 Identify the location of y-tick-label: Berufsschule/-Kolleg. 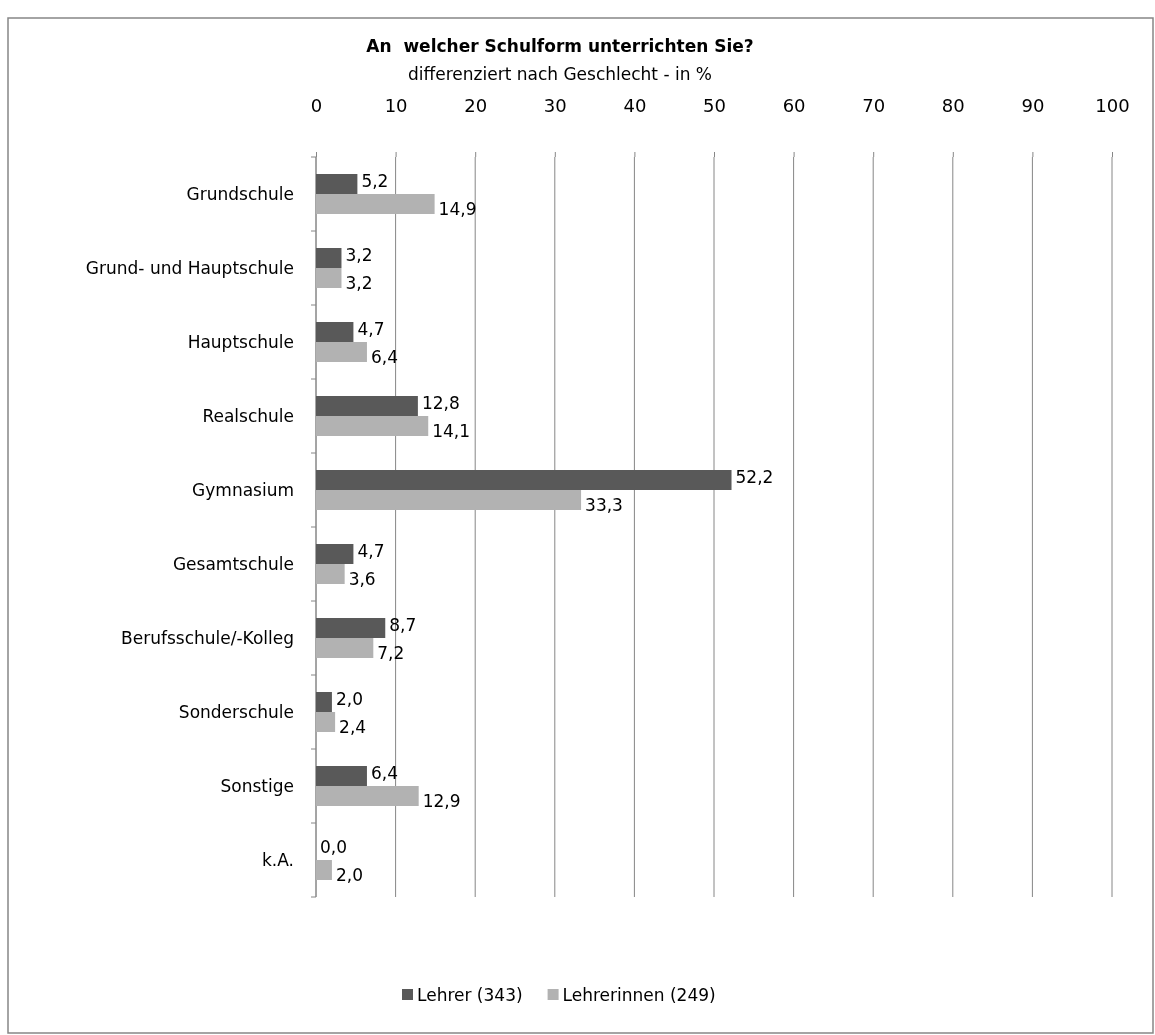
(207, 637).